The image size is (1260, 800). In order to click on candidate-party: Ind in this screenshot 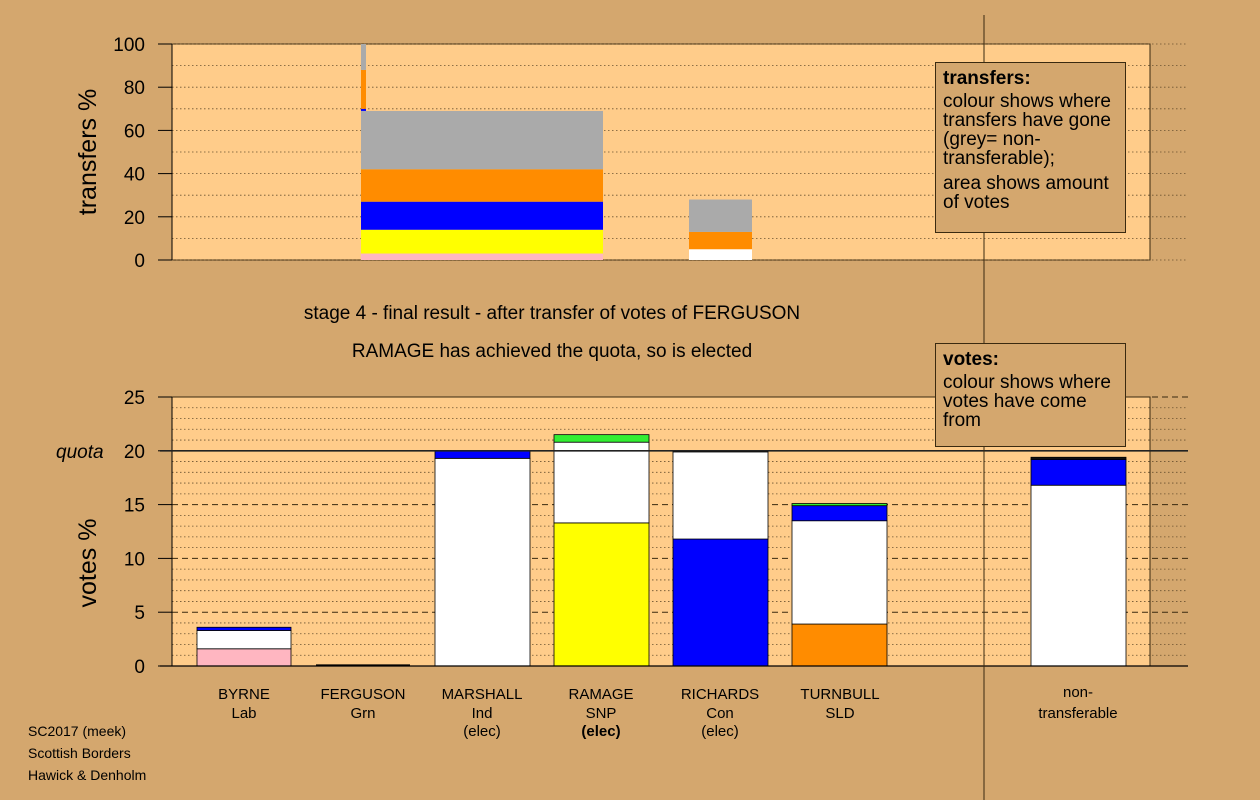, I will do `click(482, 713)`.